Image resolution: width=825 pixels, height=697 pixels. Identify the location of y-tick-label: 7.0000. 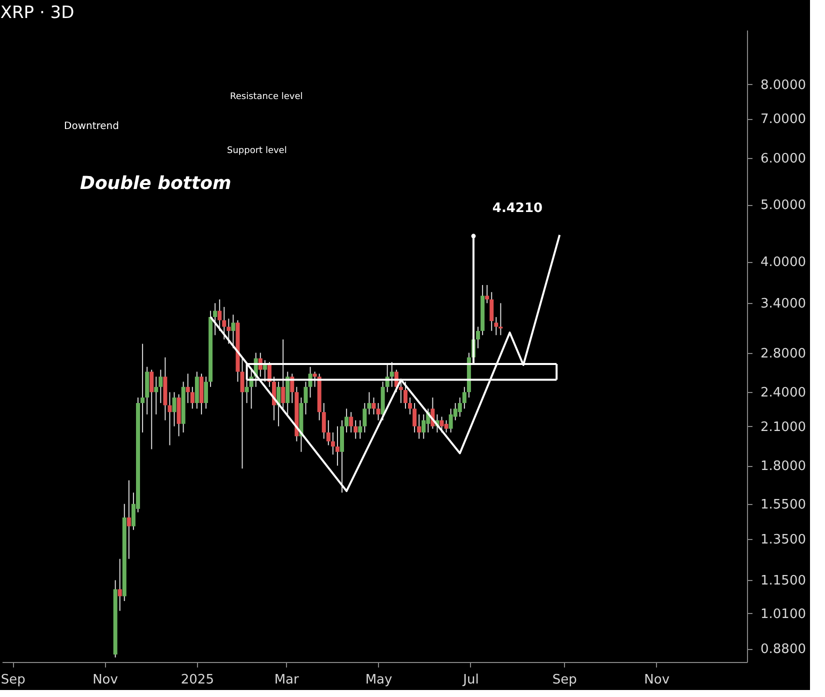
(783, 120).